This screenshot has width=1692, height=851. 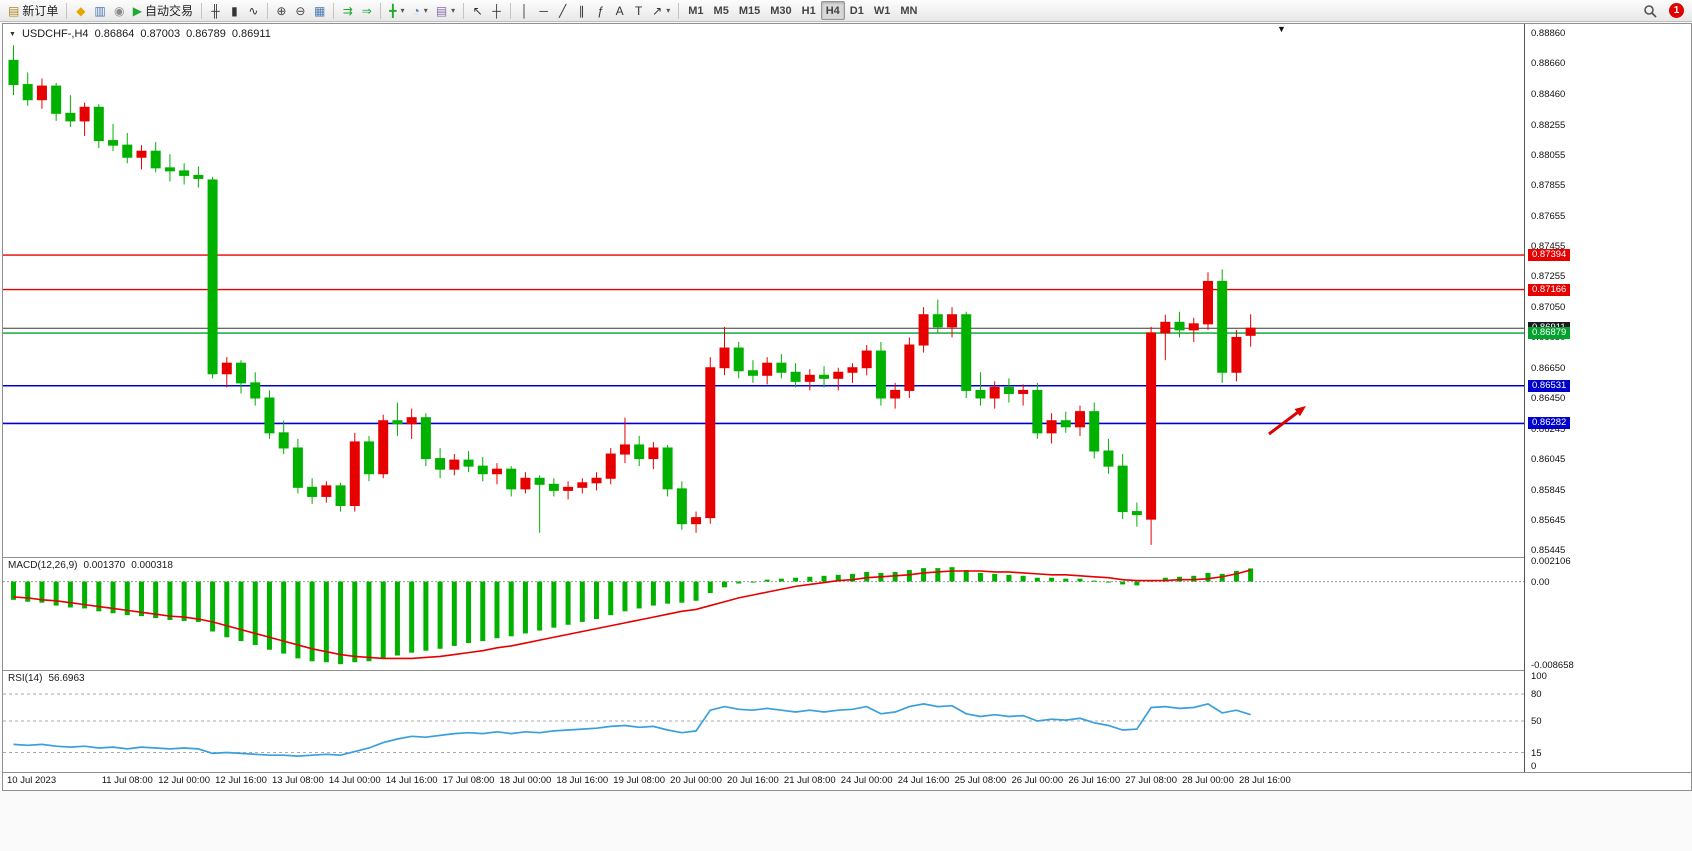 What do you see at coordinates (420, 10) in the screenshot?
I see `periods-button: ◔ ▾` at bounding box center [420, 10].